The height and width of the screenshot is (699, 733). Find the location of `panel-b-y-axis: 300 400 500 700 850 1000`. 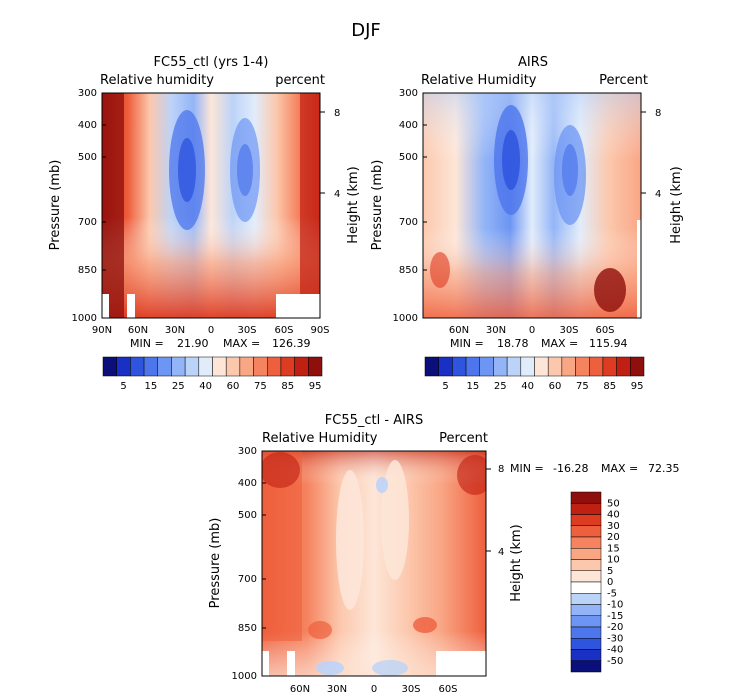

panel-b-y-axis: 300 400 500 700 850 1000 is located at coordinates (410, 206).